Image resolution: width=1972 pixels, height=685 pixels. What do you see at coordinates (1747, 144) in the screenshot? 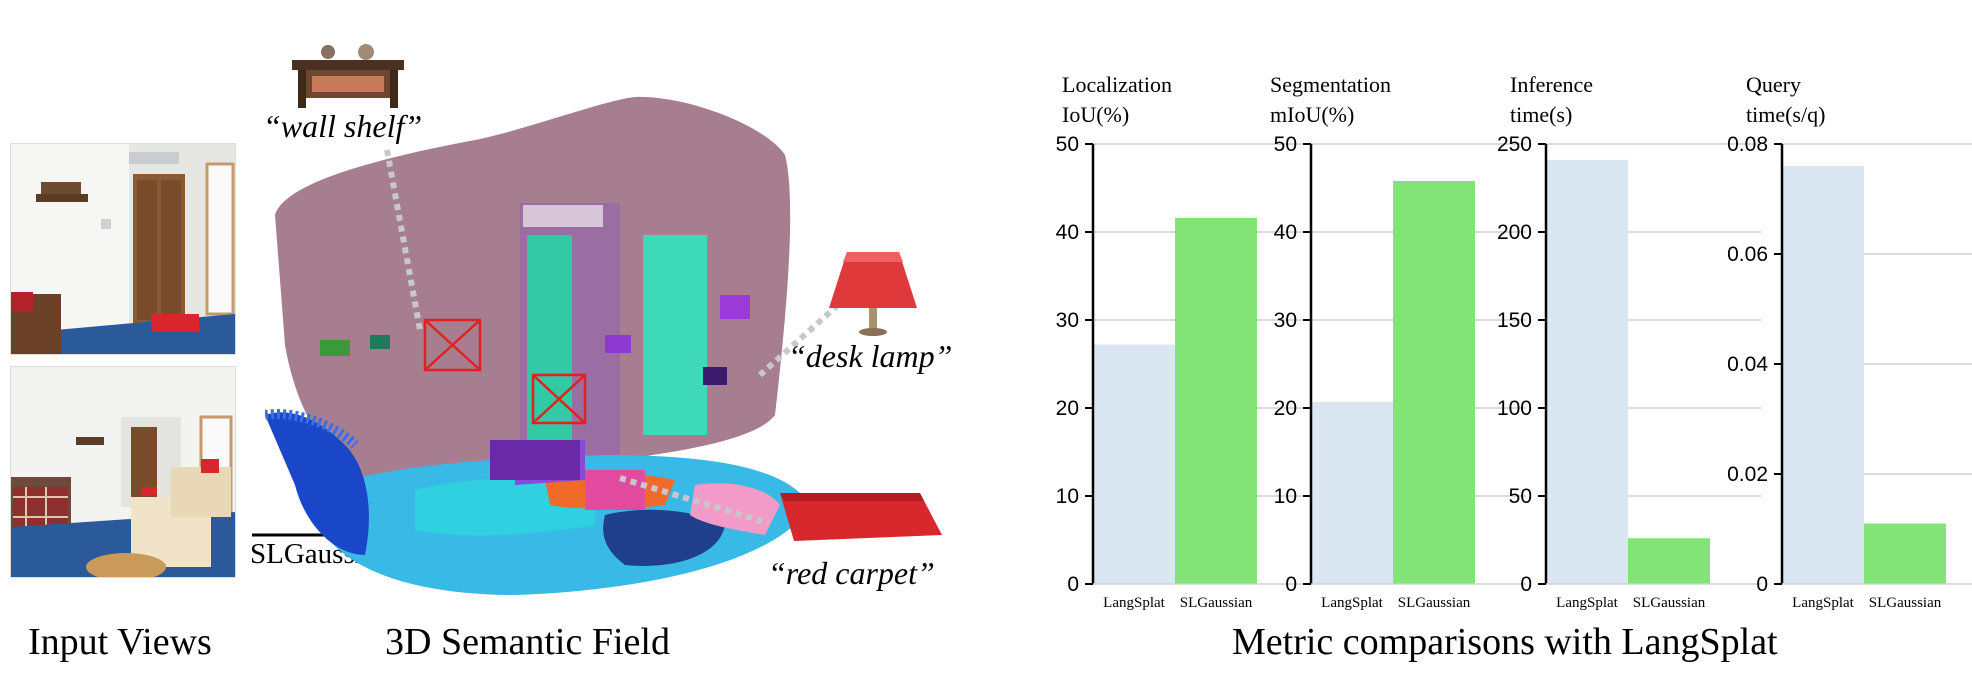
I see `y-tick-label: 0.08` at bounding box center [1747, 144].